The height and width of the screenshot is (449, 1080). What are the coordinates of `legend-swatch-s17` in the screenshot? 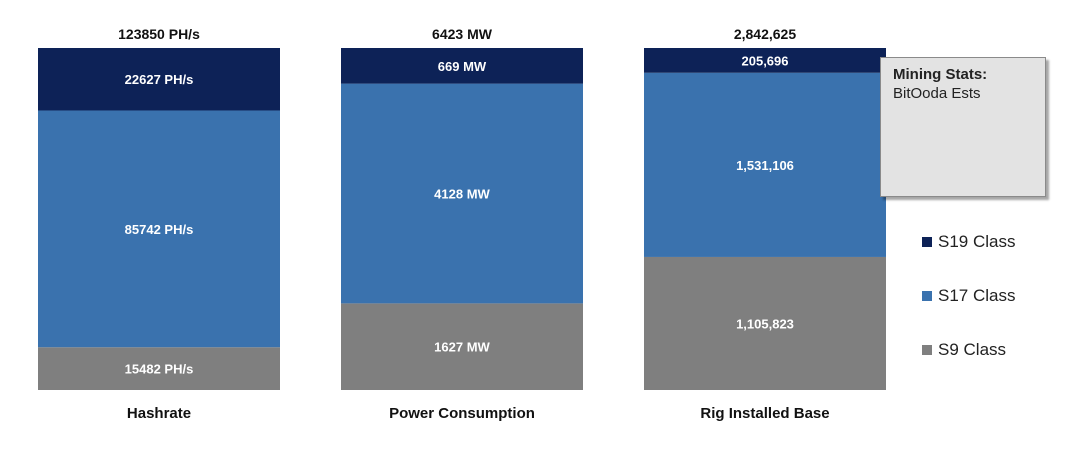 It's located at (927, 296).